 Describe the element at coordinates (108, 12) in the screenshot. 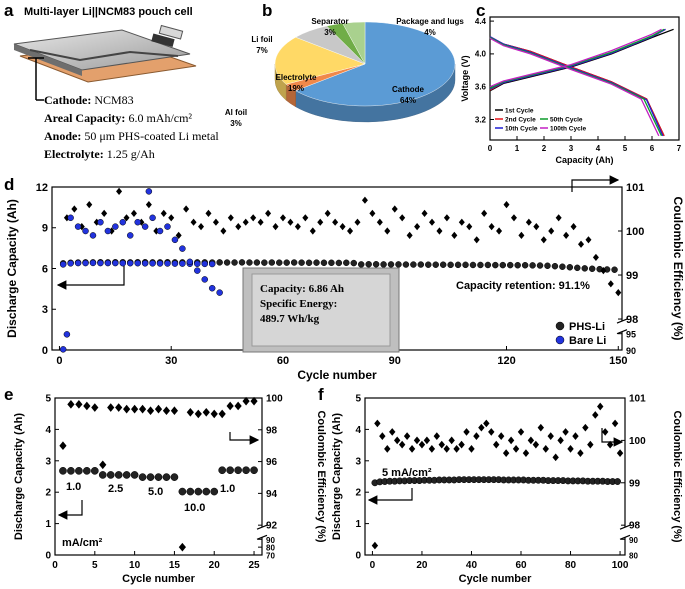

I see `schematic-title: Multi-layer Li||NCM83 pouch cell` at that location.